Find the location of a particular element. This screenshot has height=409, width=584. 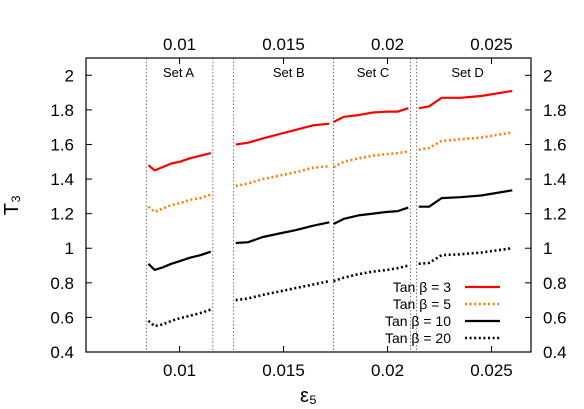

legend-label: Tan β = 20 is located at coordinates (418, 338).